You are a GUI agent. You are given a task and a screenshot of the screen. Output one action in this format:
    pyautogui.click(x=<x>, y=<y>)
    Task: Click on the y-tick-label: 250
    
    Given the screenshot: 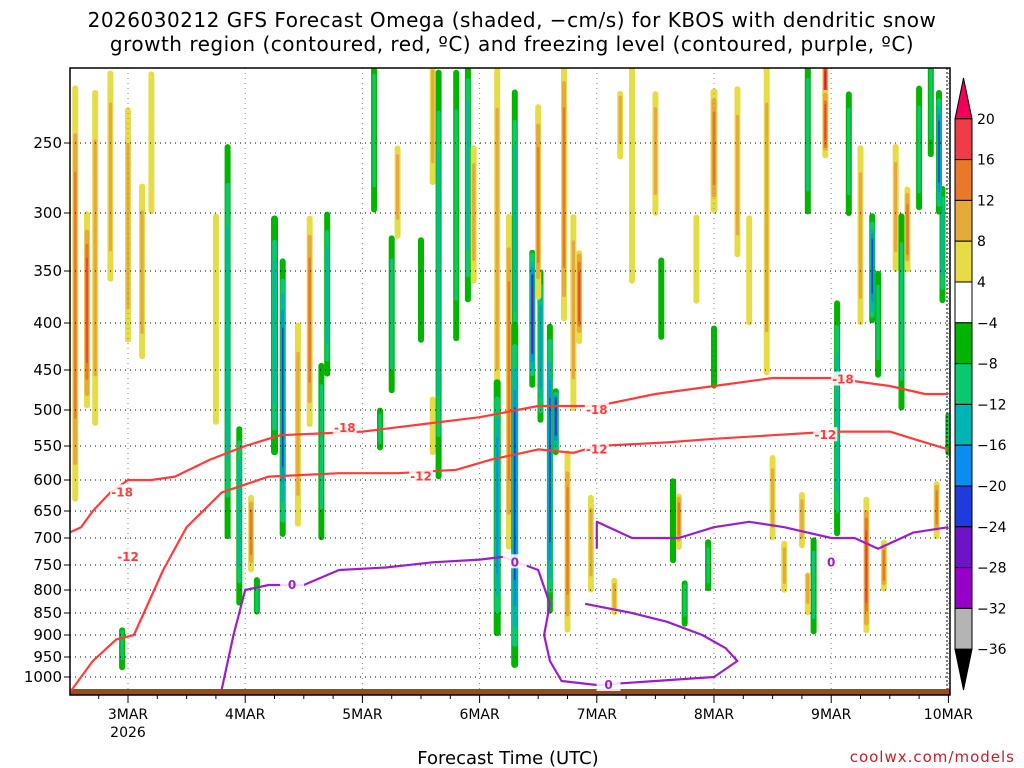 What is the action you would take?
    pyautogui.click(x=47, y=143)
    